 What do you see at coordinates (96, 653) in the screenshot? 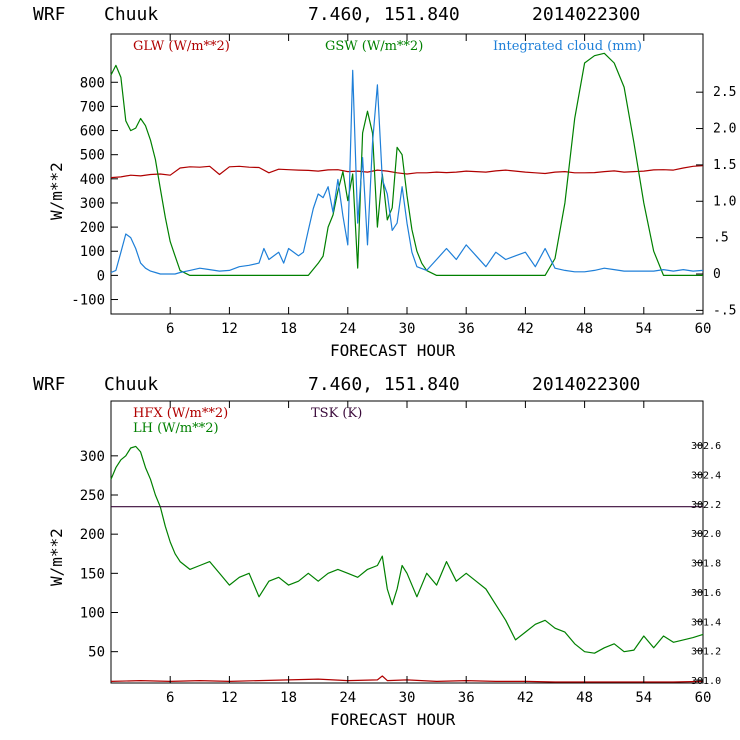
I see `y-tick-label: 50` at bounding box center [96, 653].